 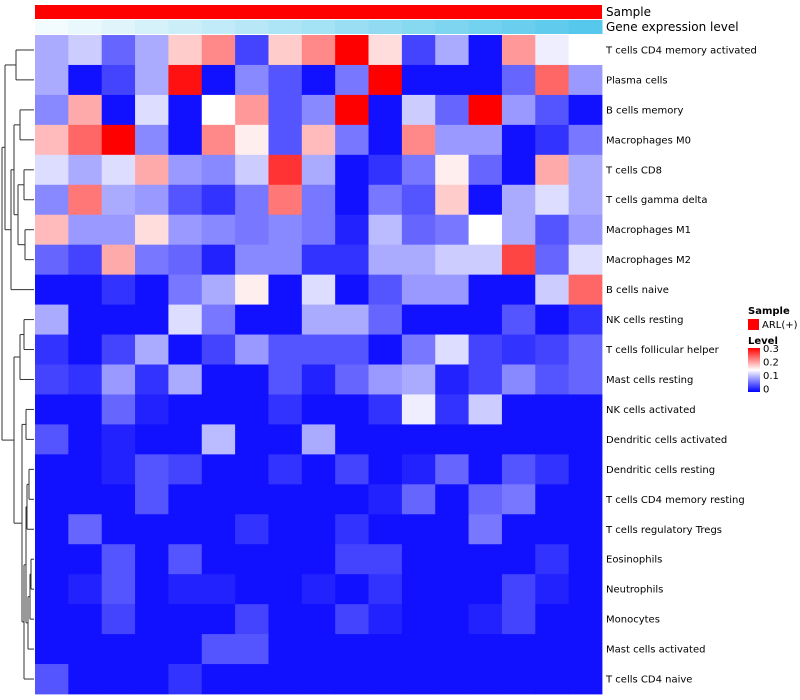 What do you see at coordinates (763, 341) in the screenshot?
I see `level-legend-title: Level` at bounding box center [763, 341].